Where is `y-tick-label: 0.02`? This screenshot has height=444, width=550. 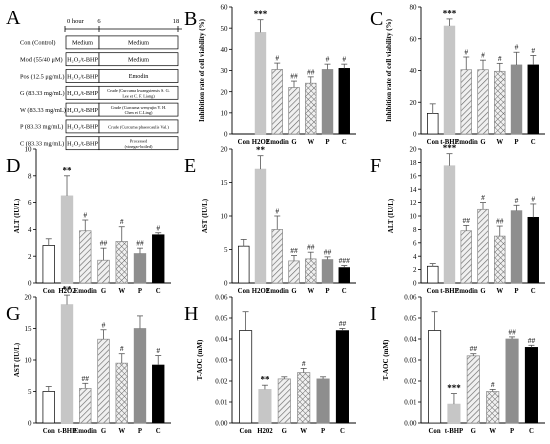 y-tick-label: 0.02 is located at coordinates (221, 382).